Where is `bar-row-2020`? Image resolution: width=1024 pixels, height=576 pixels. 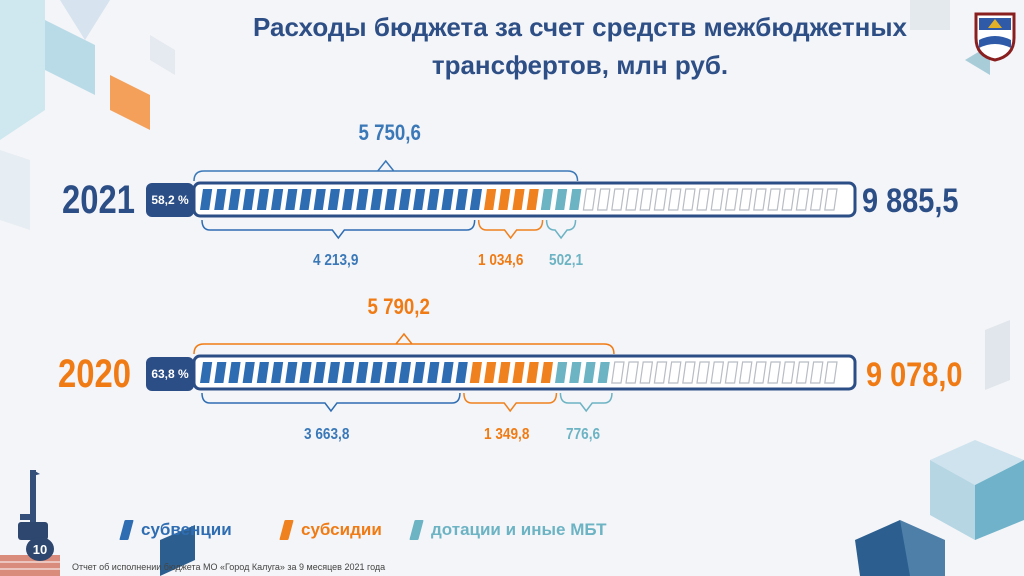
bar-row-2020 is located at coordinates (524, 372).